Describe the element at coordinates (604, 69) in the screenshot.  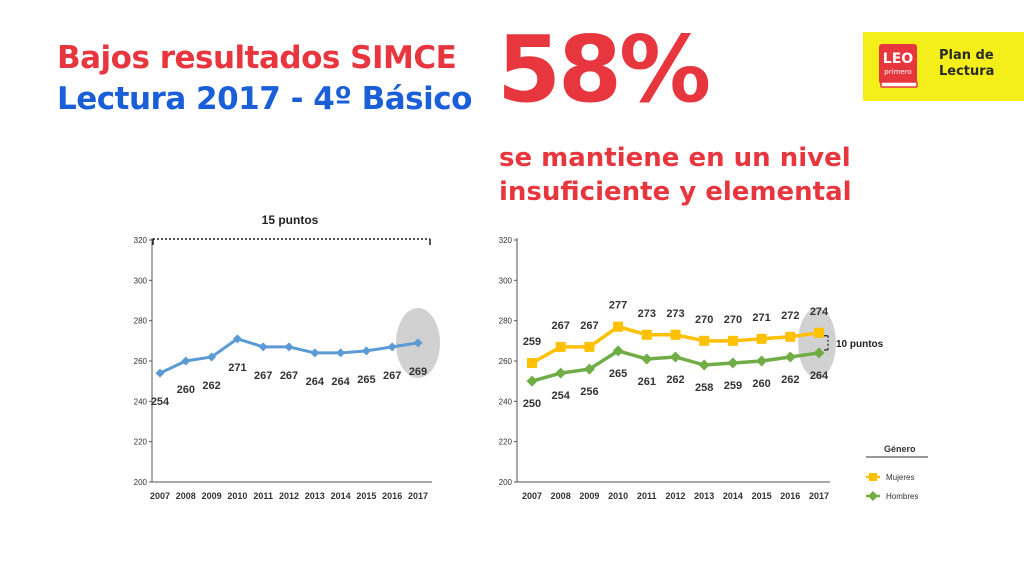
I see `big-percentage: 58%` at that location.